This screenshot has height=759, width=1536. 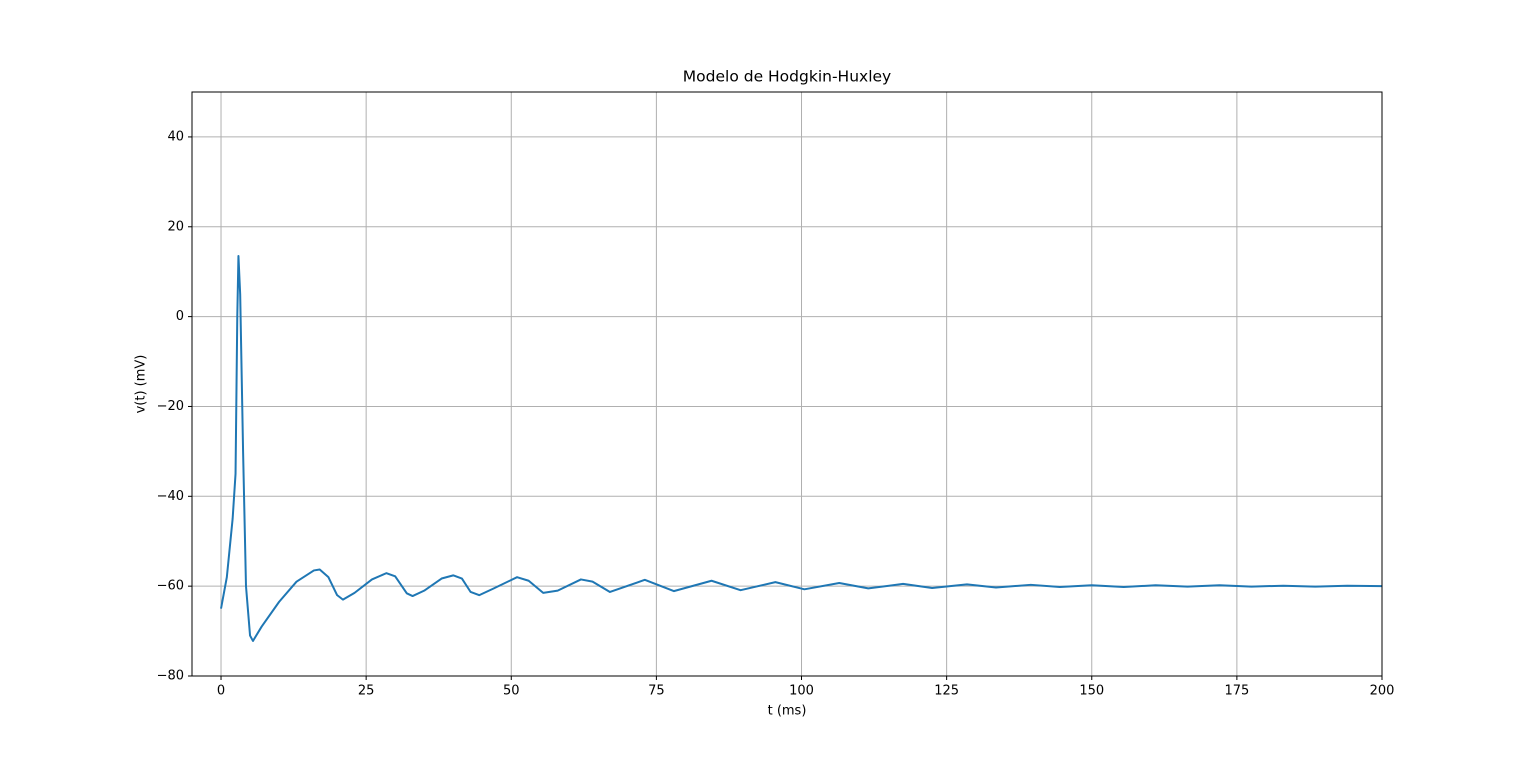 I want to click on chart-title: Modelo de Hodgkin-Huxley, so click(x=787, y=77).